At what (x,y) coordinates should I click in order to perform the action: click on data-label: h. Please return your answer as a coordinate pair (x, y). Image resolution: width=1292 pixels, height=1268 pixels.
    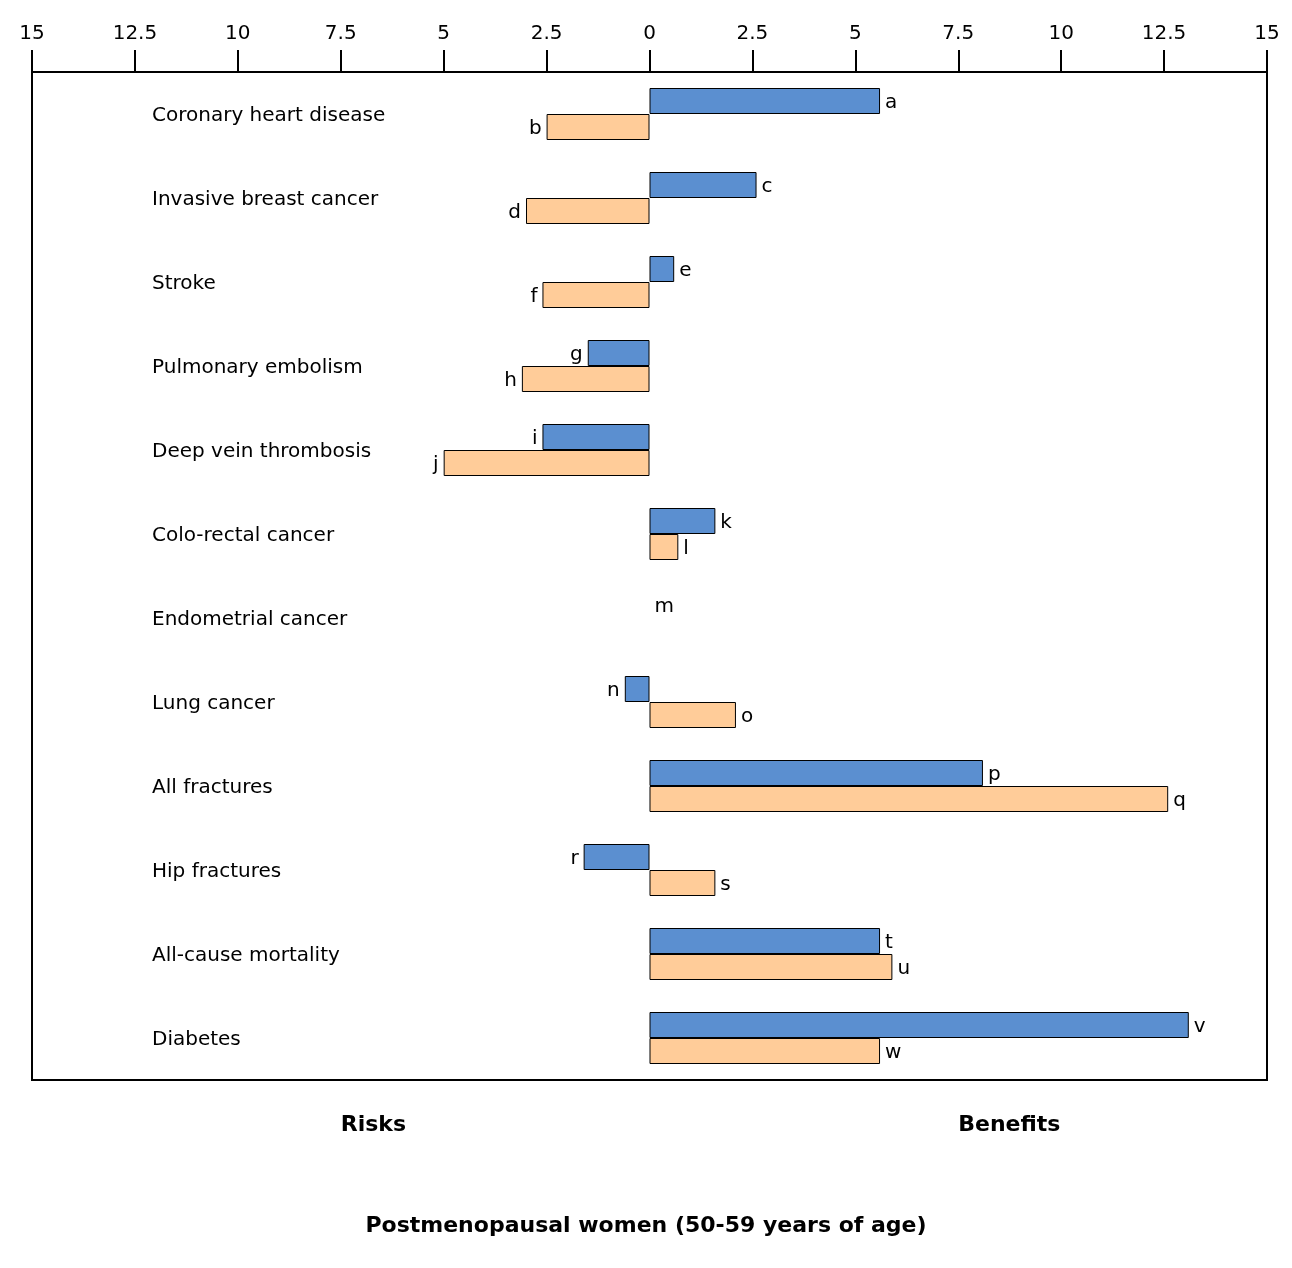
    Looking at the image, I should click on (510, 379).